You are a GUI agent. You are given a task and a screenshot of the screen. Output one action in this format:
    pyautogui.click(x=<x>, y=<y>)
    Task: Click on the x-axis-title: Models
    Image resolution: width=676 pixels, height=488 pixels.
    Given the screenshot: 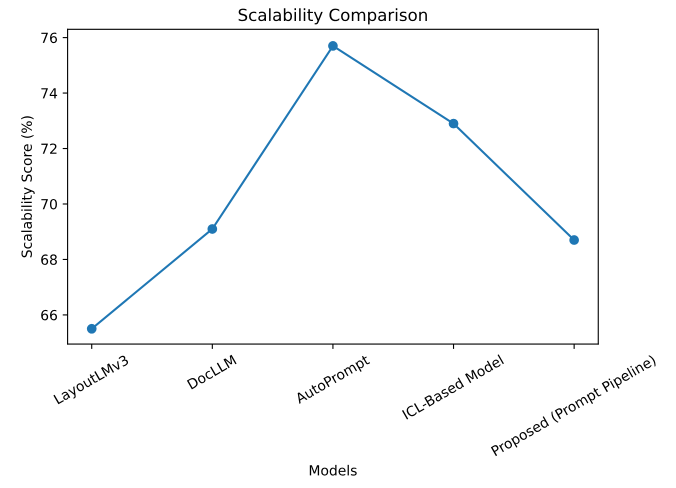 What is the action you would take?
    pyautogui.click(x=333, y=470)
    